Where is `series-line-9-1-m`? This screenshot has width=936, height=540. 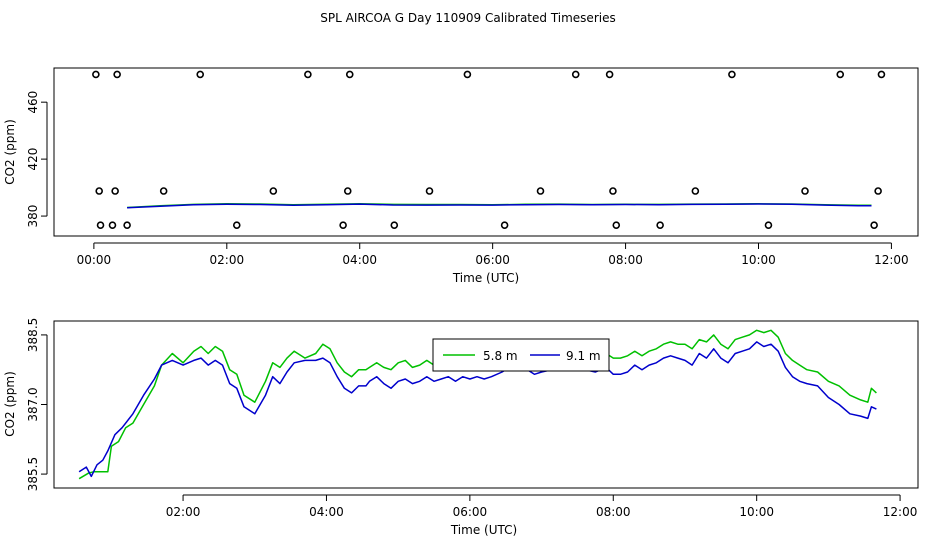 series-line-9-1-m is located at coordinates (499, 206).